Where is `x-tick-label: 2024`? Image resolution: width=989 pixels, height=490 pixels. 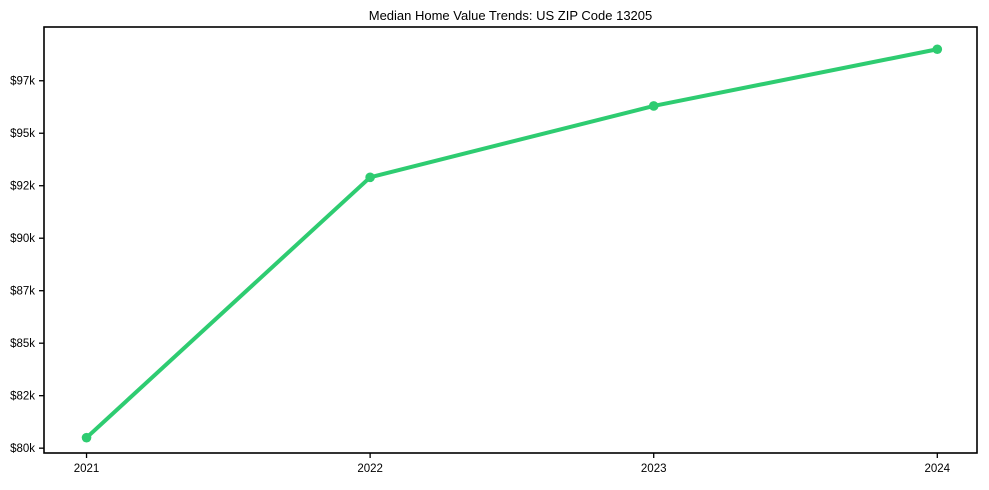
x-tick-label: 2024 is located at coordinates (938, 469).